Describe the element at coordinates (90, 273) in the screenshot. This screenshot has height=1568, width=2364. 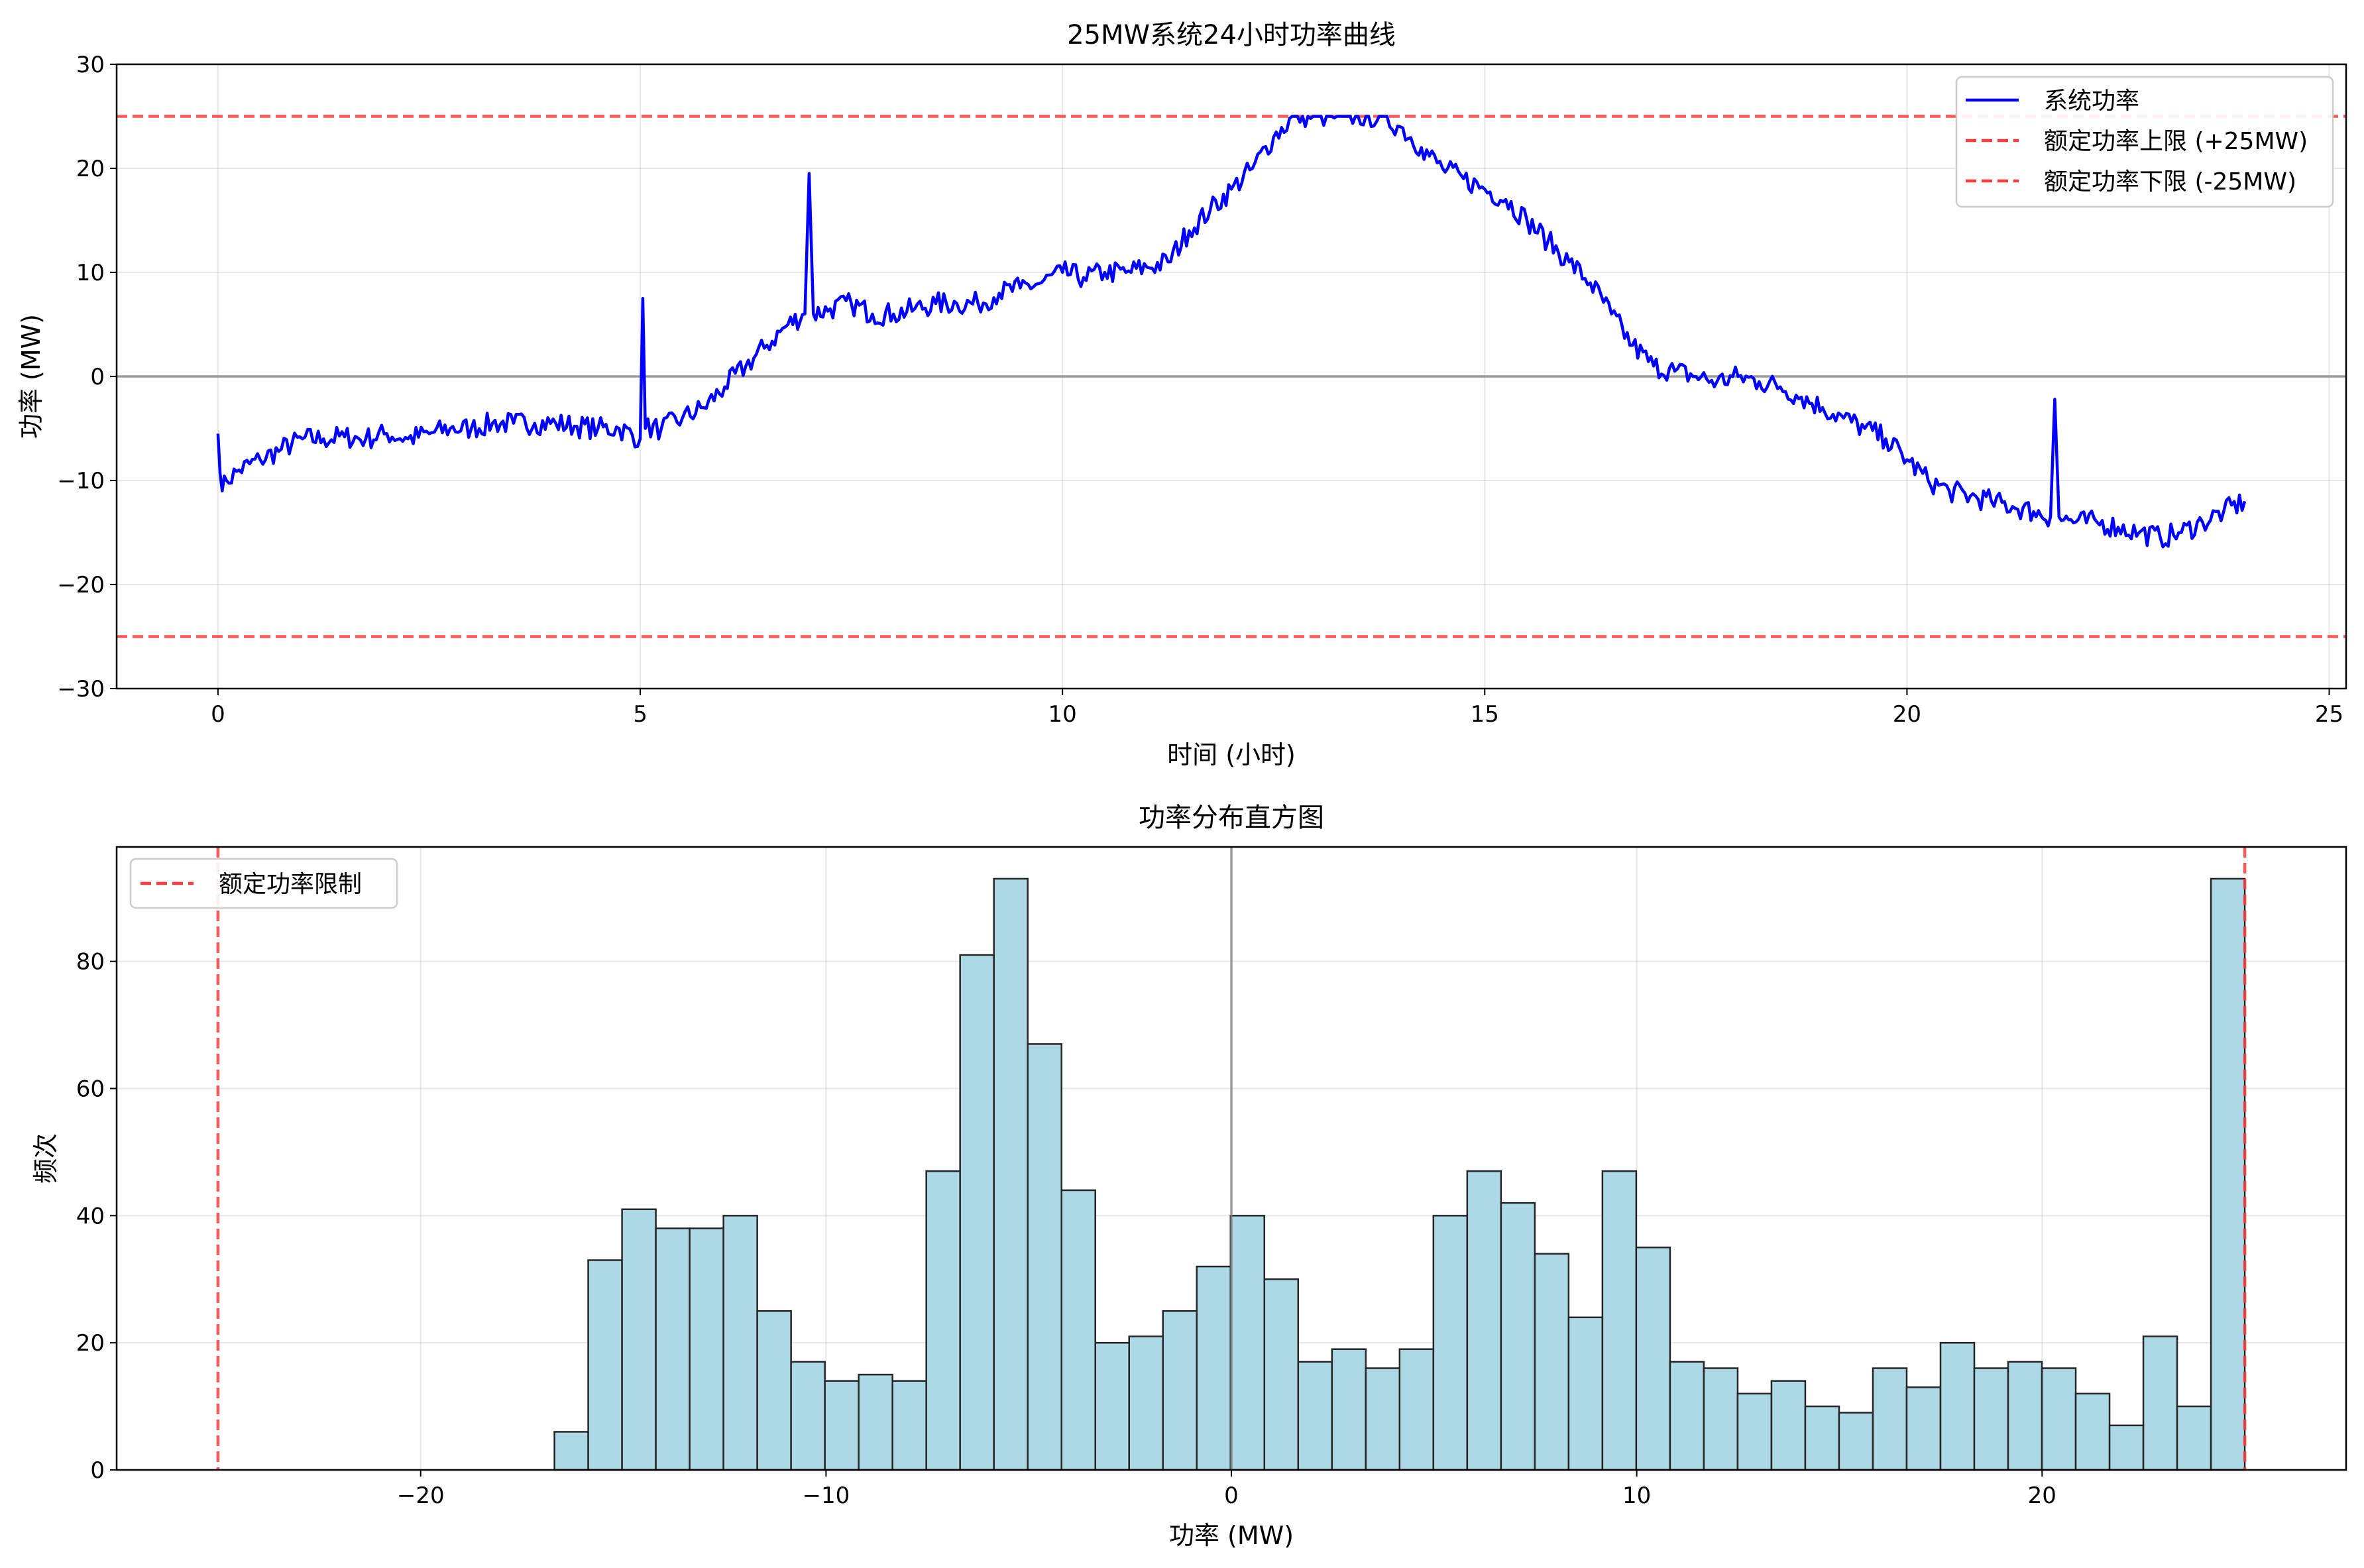
I see `y-tick-label: 10` at that location.